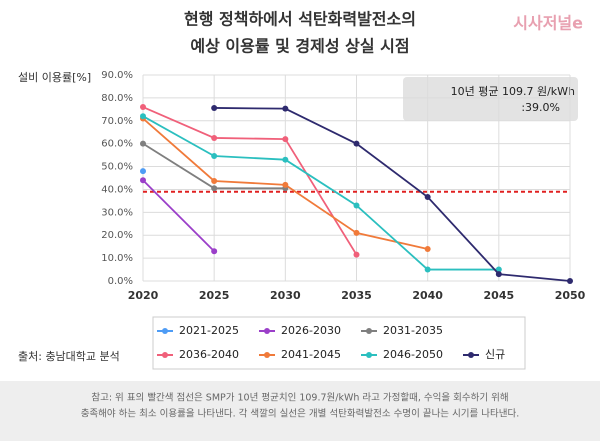 The height and width of the screenshot is (441, 600). What do you see at coordinates (214, 295) in the screenshot?
I see `x-tick-label: 2025` at bounding box center [214, 295].